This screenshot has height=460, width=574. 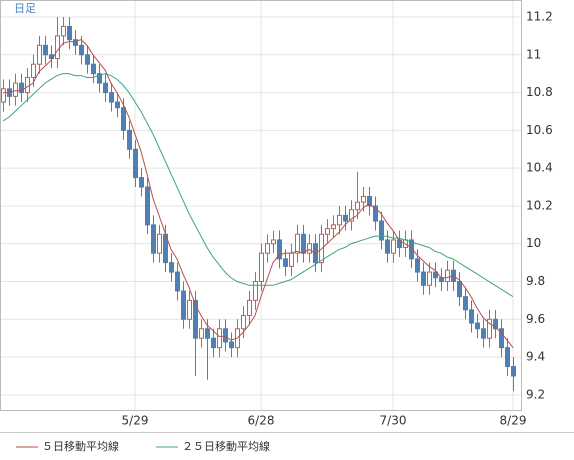 I want to click on y-tick-label: 10.2, so click(x=539, y=205).